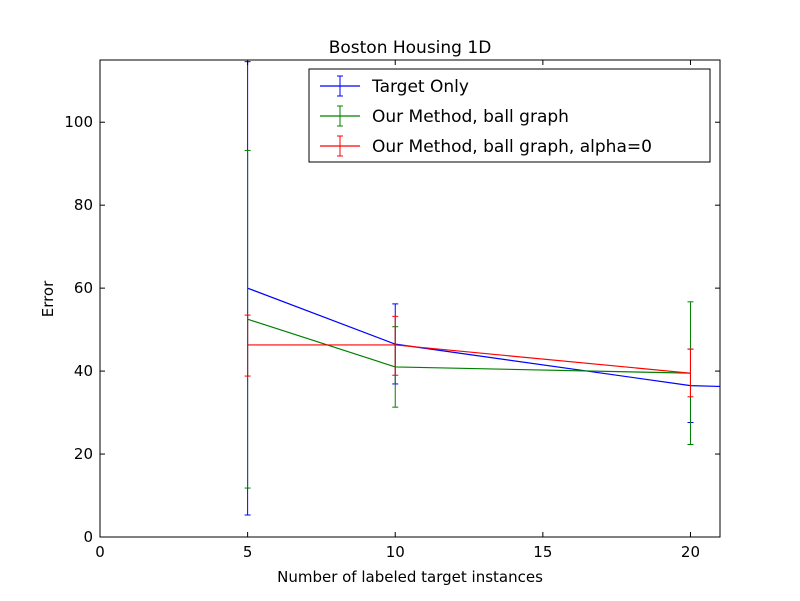 Image resolution: width=800 pixels, height=601 pixels. What do you see at coordinates (100, 552) in the screenshot?
I see `x-tick-label: 0` at bounding box center [100, 552].